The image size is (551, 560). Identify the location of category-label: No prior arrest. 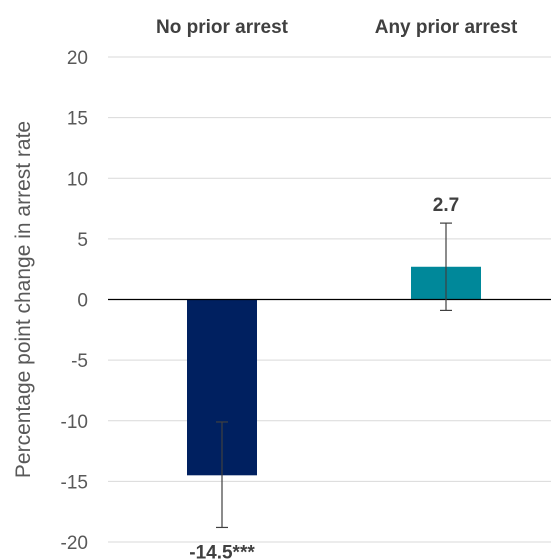
(222, 27).